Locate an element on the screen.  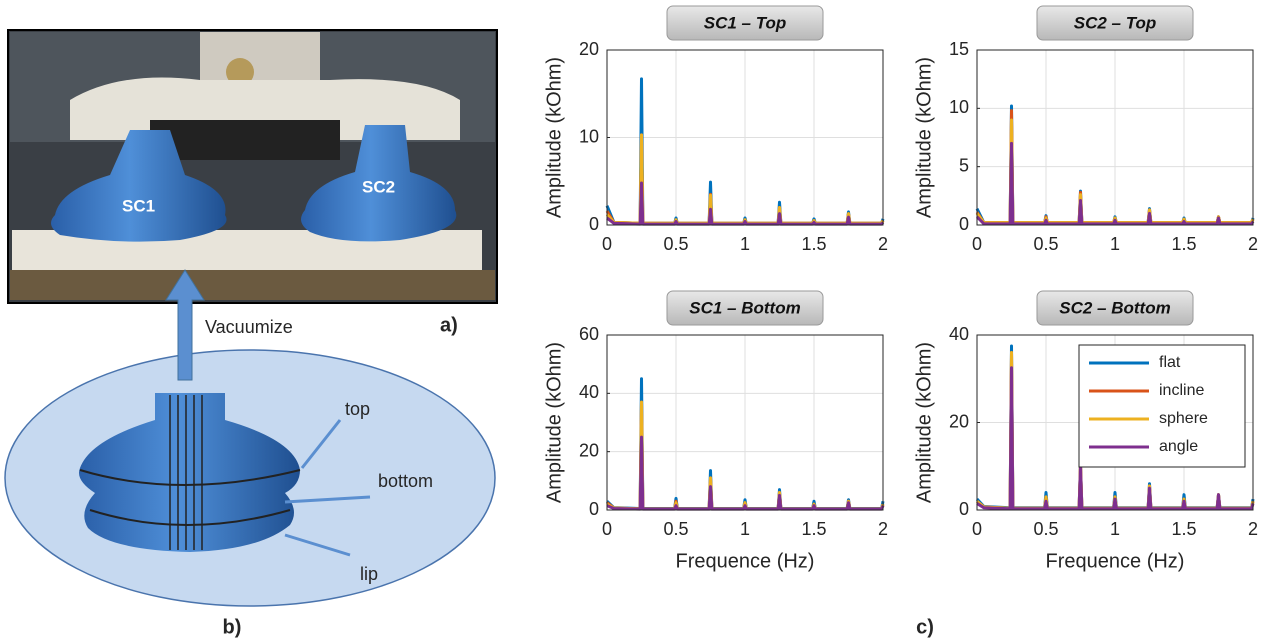
part-label: top is located at coordinates (357, 409).